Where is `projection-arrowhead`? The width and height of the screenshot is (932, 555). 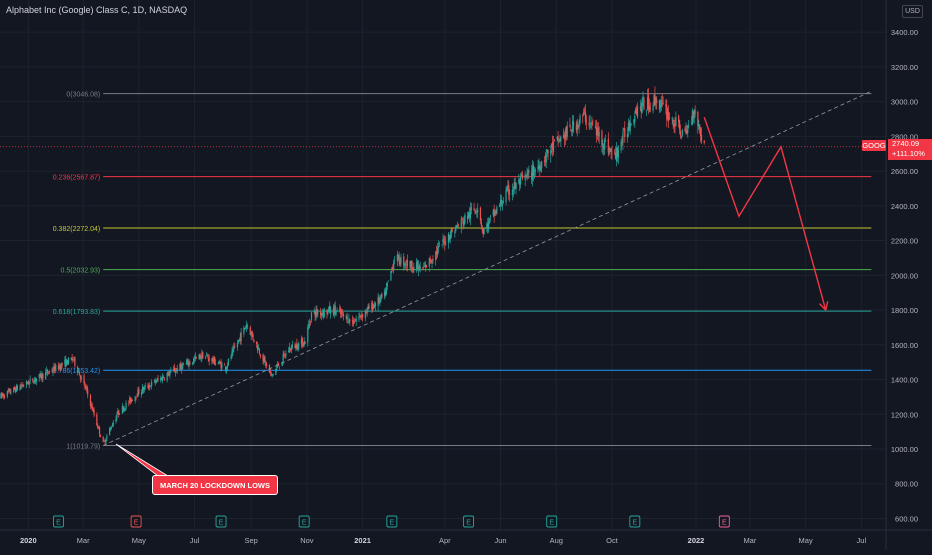
projection-arrowhead is located at coordinates (823, 306).